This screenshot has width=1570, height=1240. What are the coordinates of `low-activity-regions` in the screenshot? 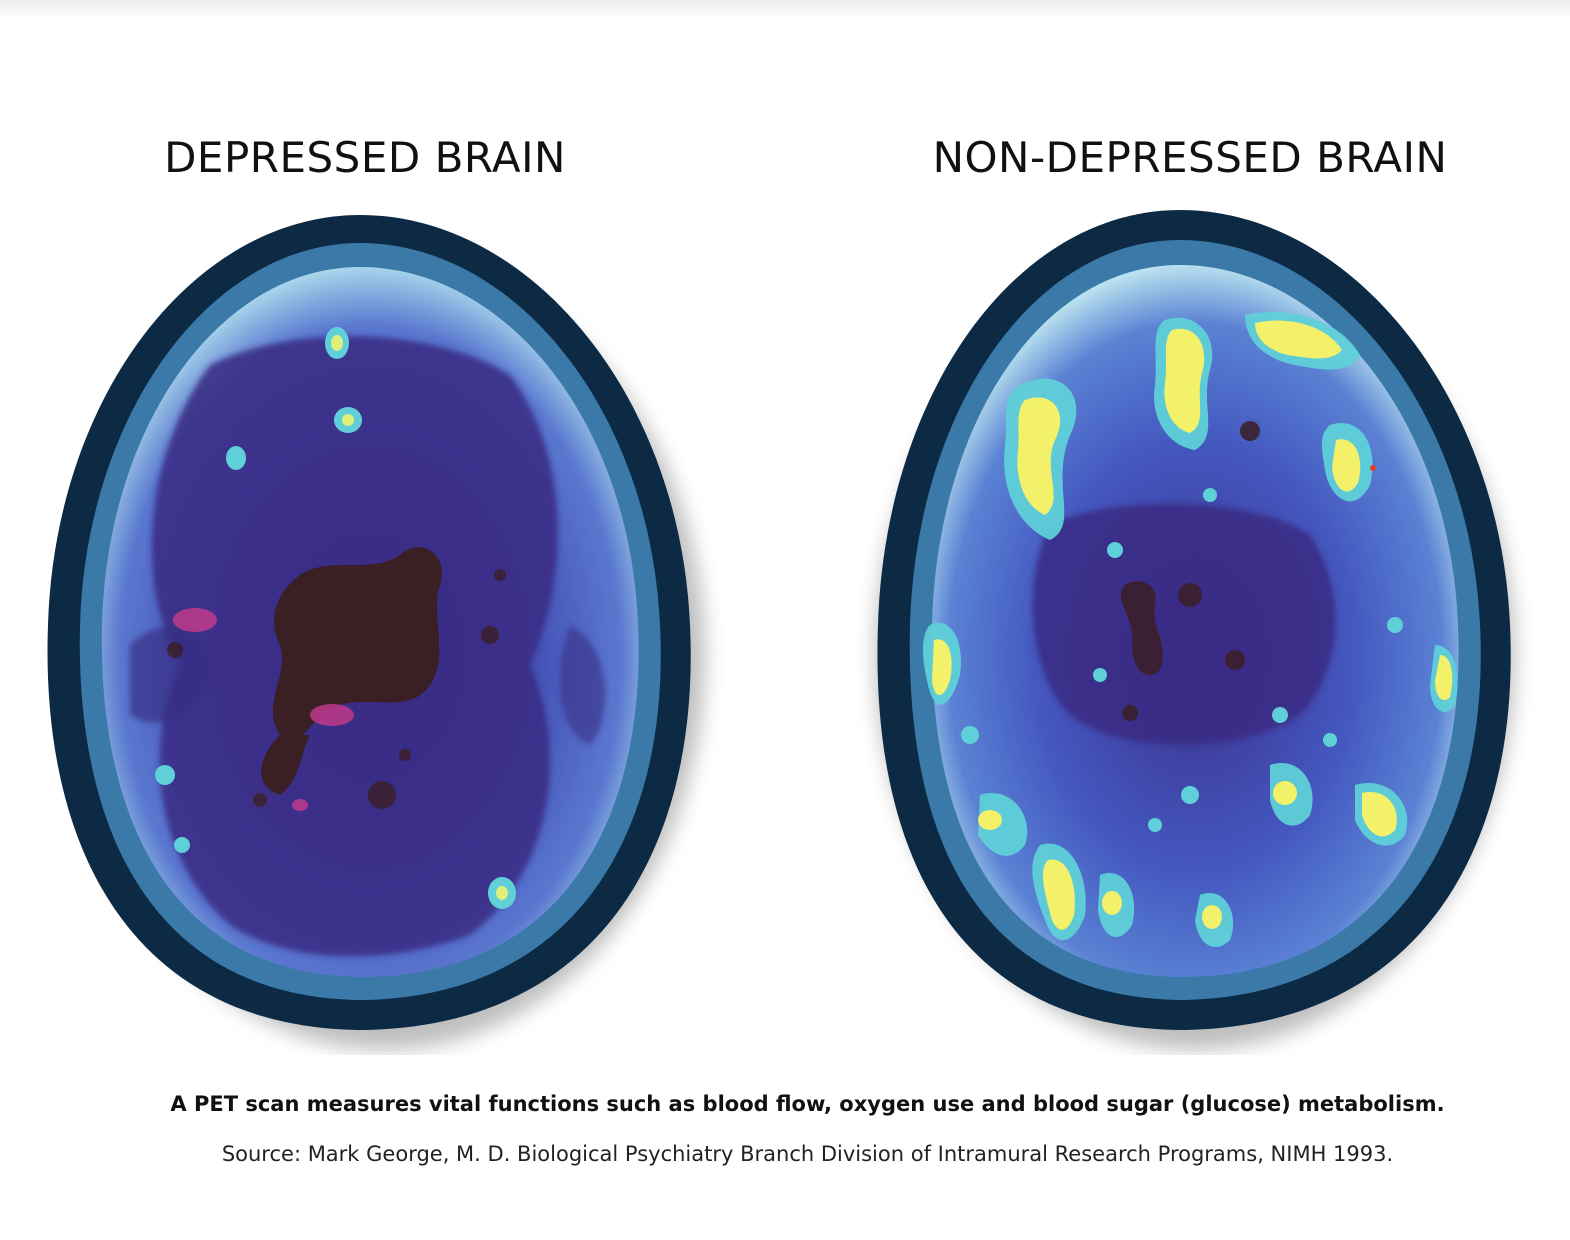 It's located at (1184, 624).